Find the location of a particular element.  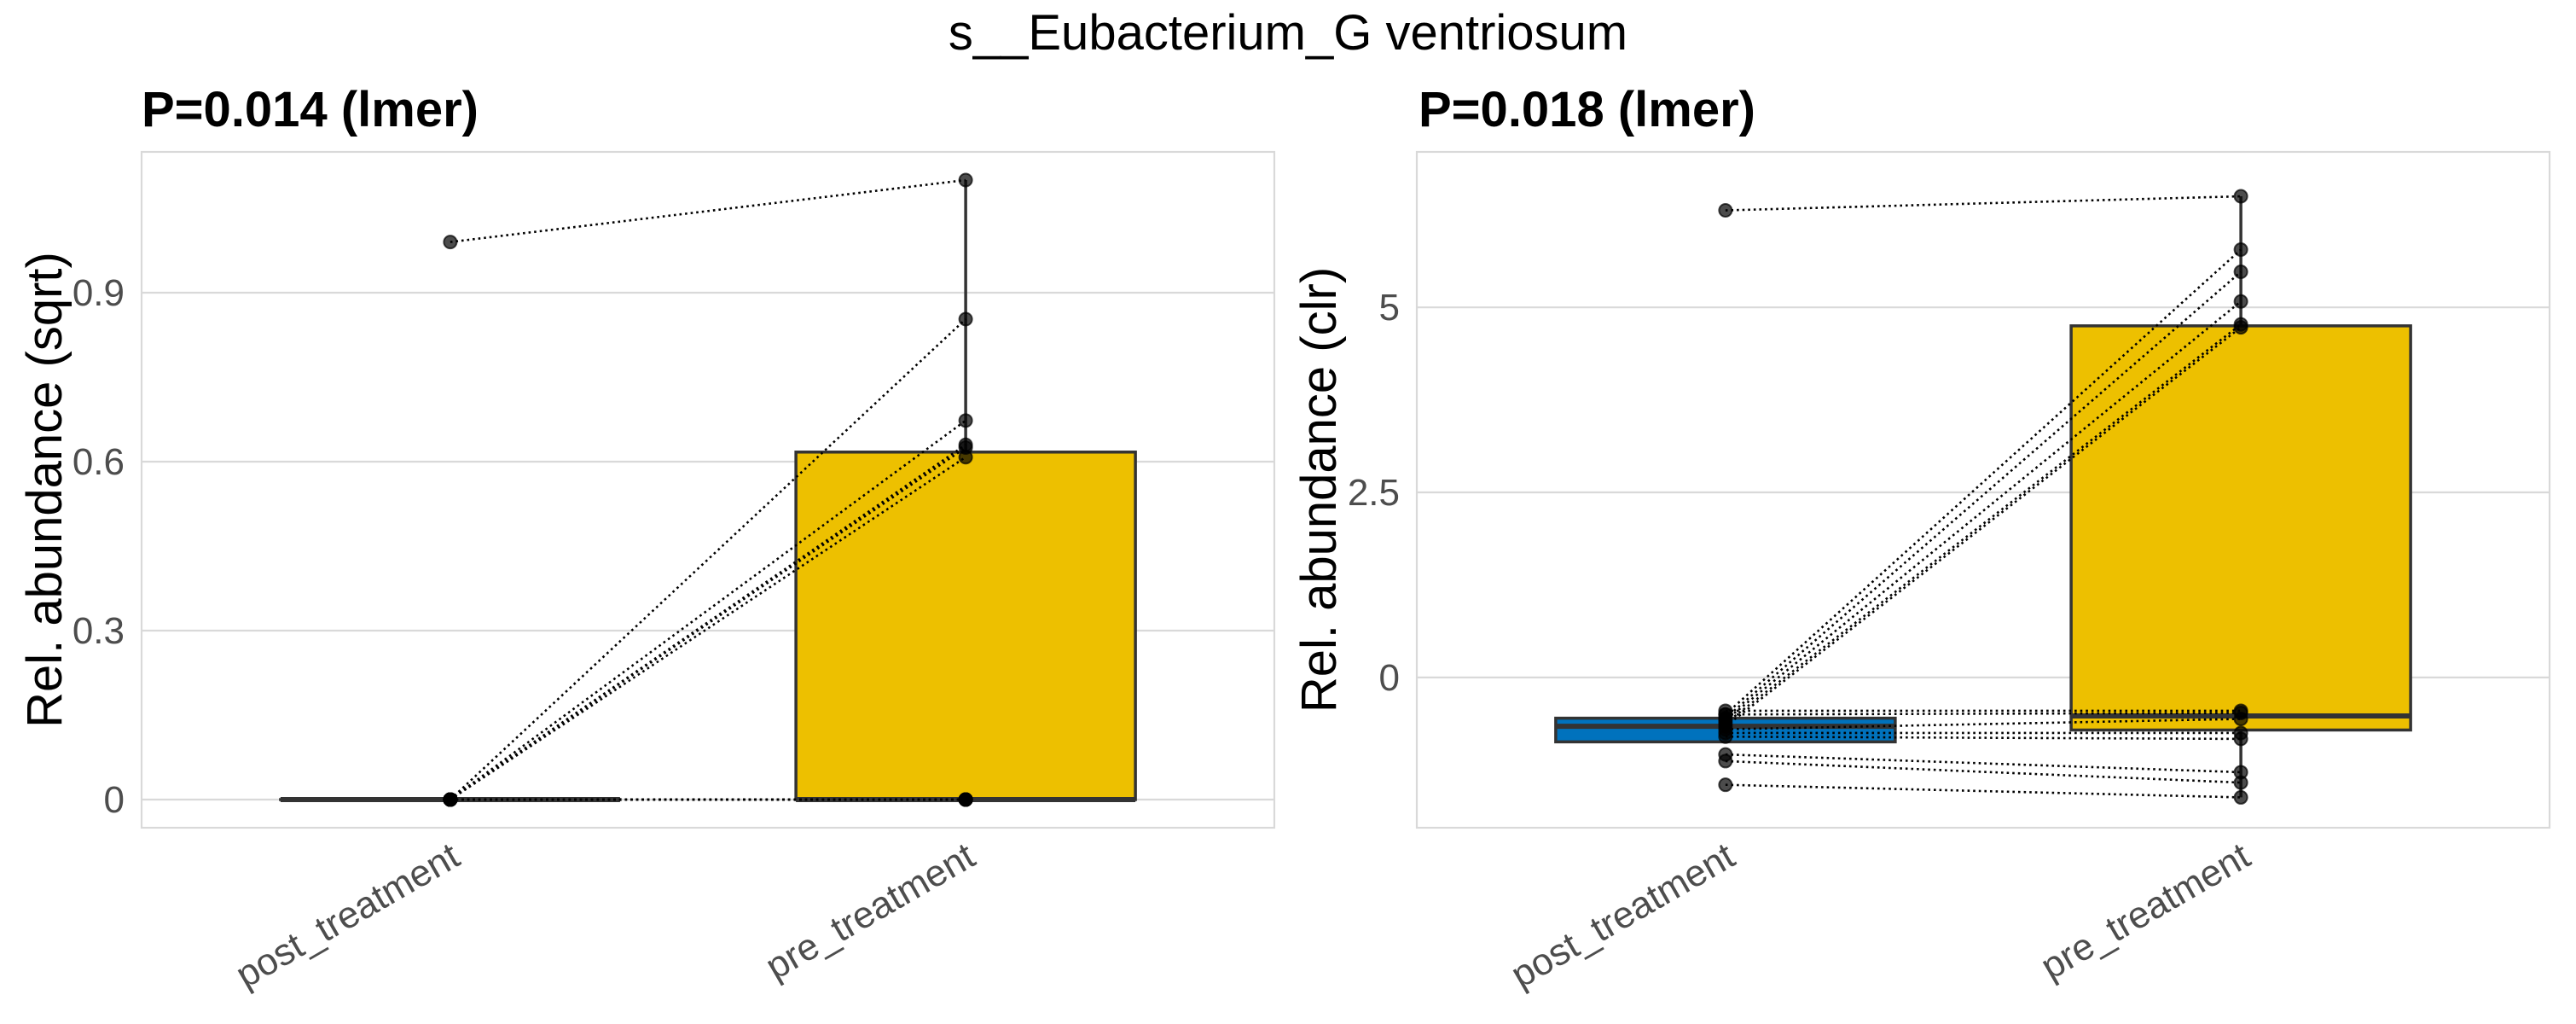

panel-title-clr: P=0.018 (lmer) is located at coordinates (1587, 109).